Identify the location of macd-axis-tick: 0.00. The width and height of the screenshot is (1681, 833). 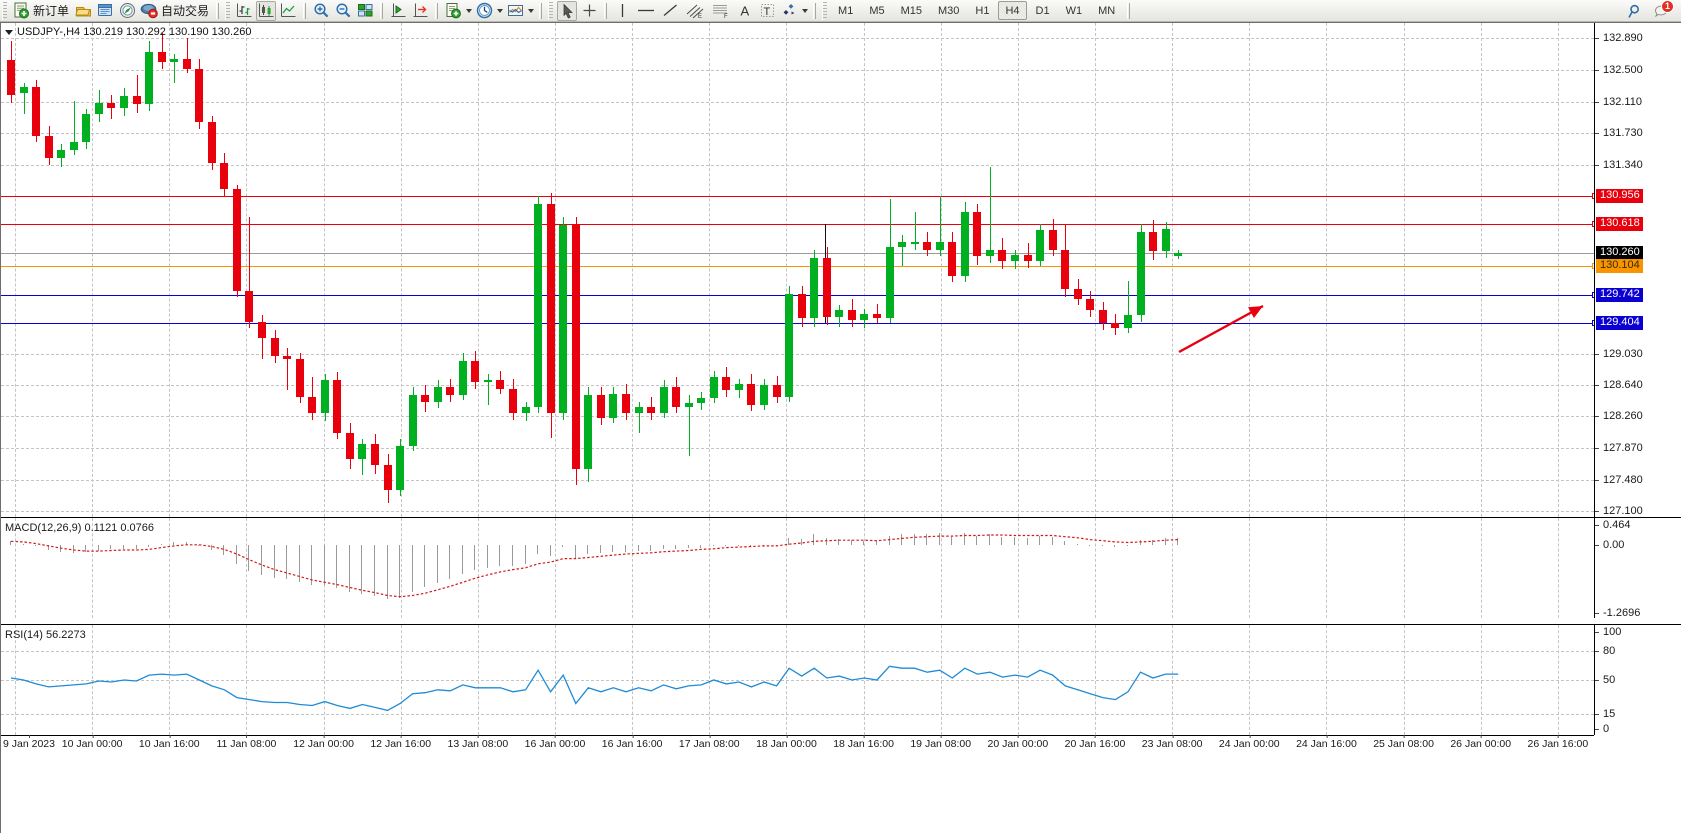
(1609, 545).